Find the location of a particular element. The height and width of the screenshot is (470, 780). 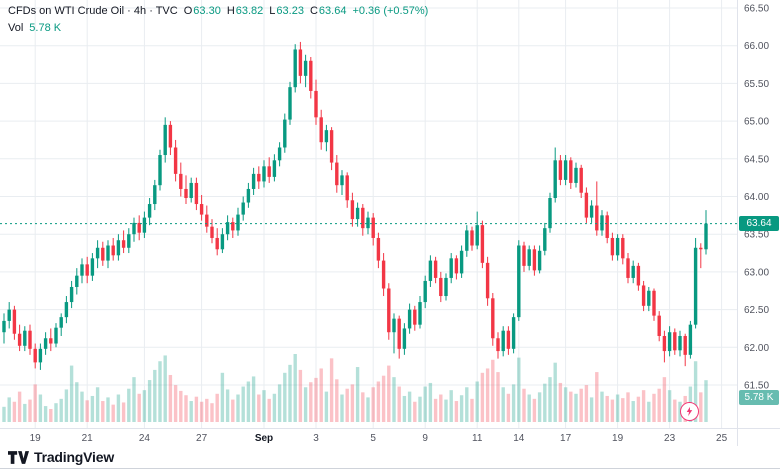

close-value: 63.64 is located at coordinates (332, 11).